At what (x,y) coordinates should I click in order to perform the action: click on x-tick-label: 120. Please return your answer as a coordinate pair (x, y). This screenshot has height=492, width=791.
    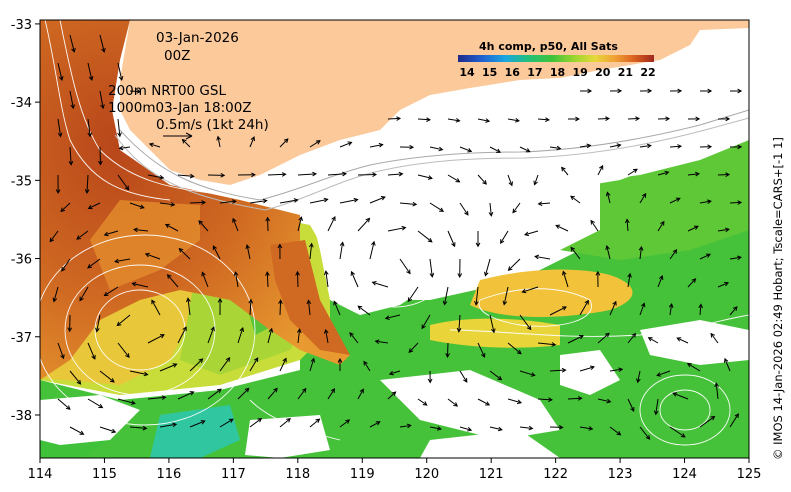
    Looking at the image, I should click on (426, 474).